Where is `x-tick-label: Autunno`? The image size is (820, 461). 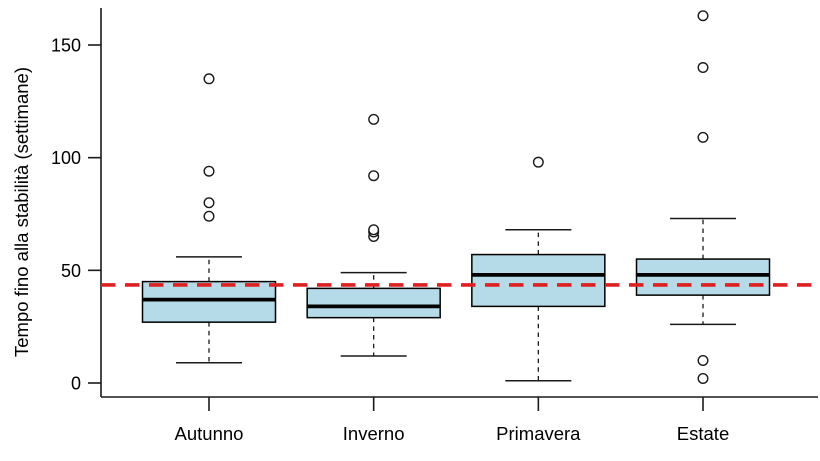
x-tick-label: Autunno is located at coordinates (209, 433).